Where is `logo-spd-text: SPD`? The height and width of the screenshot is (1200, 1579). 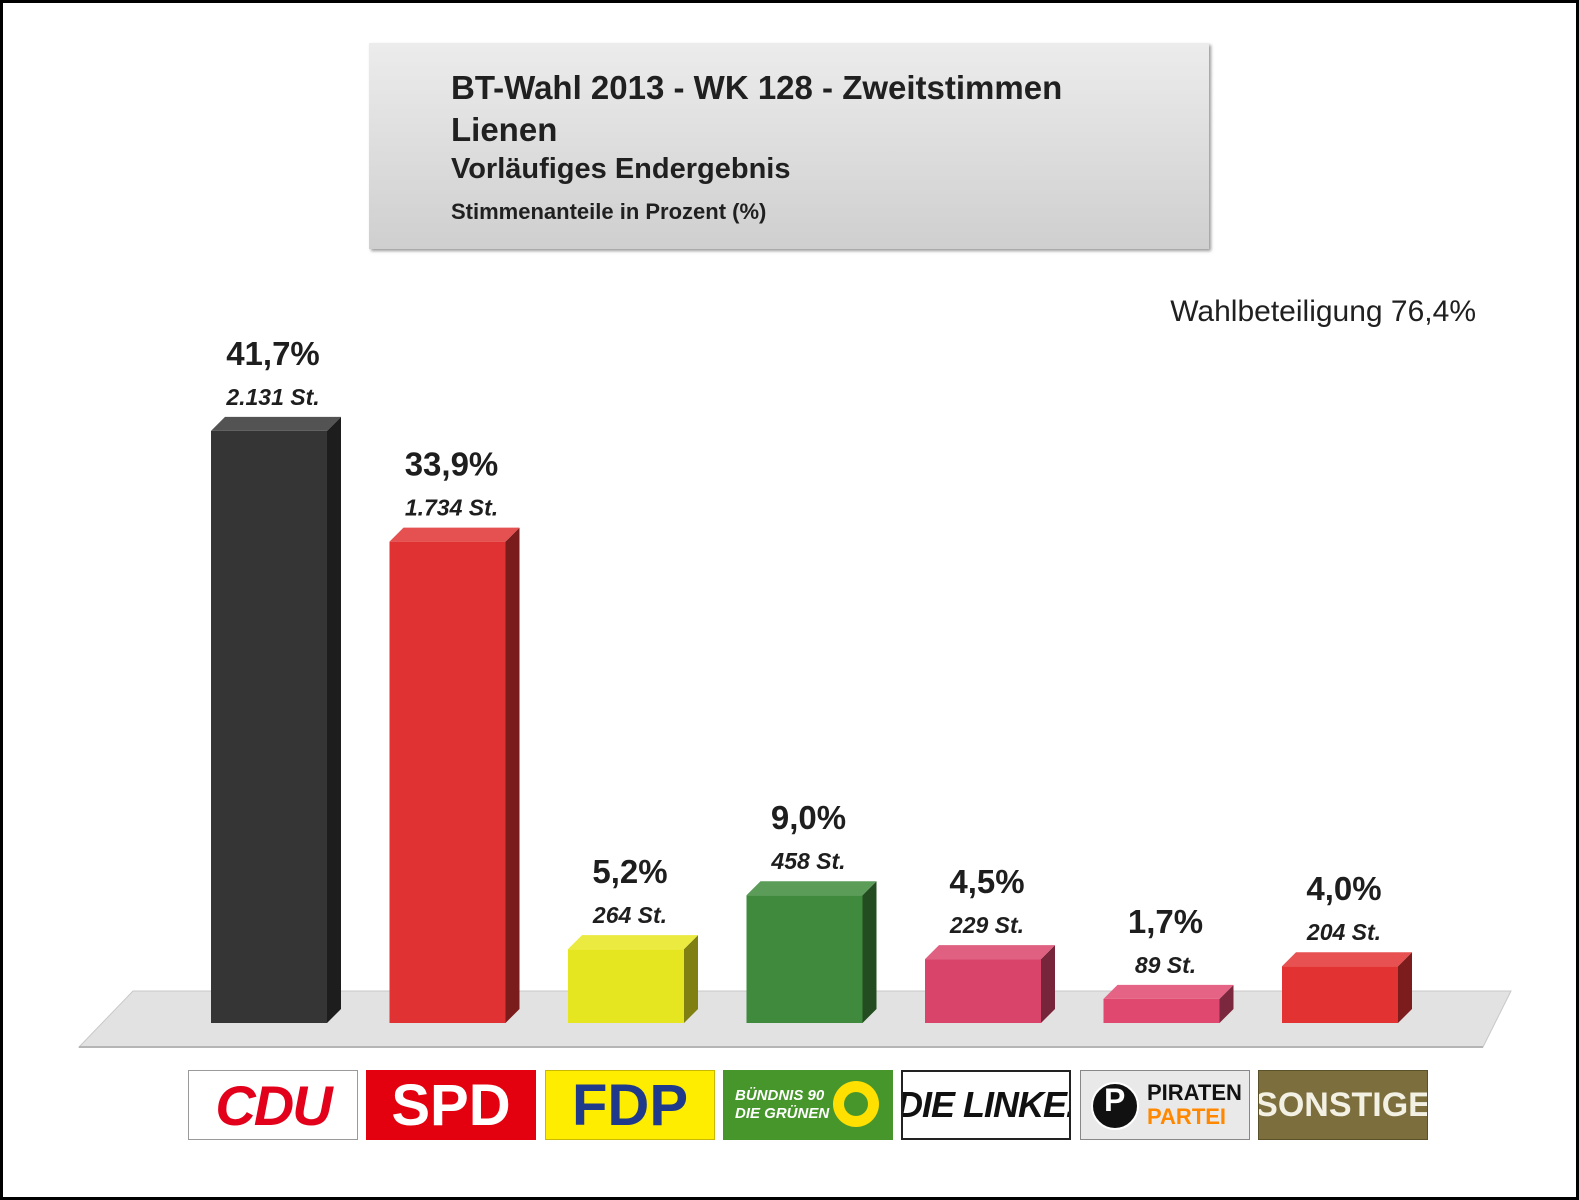
logo-spd-text: SPD is located at coordinates (451, 1105).